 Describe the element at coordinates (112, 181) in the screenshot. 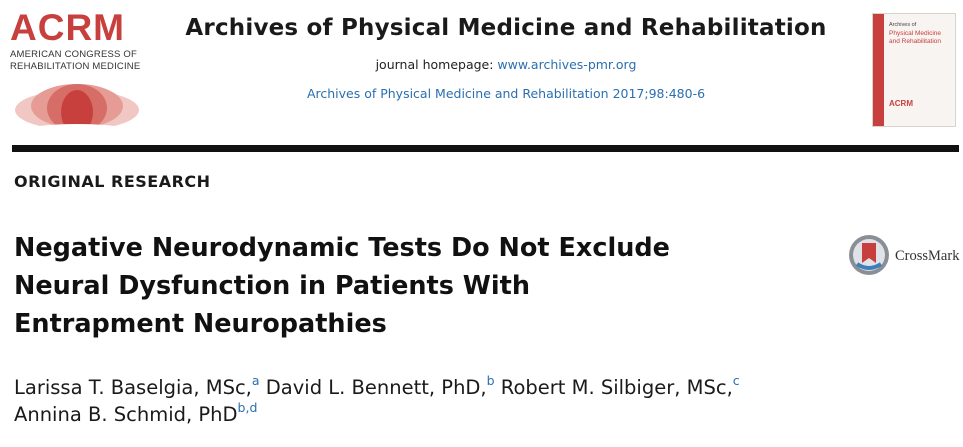

I see `section-label: ORIGINAL RESEARCH` at that location.